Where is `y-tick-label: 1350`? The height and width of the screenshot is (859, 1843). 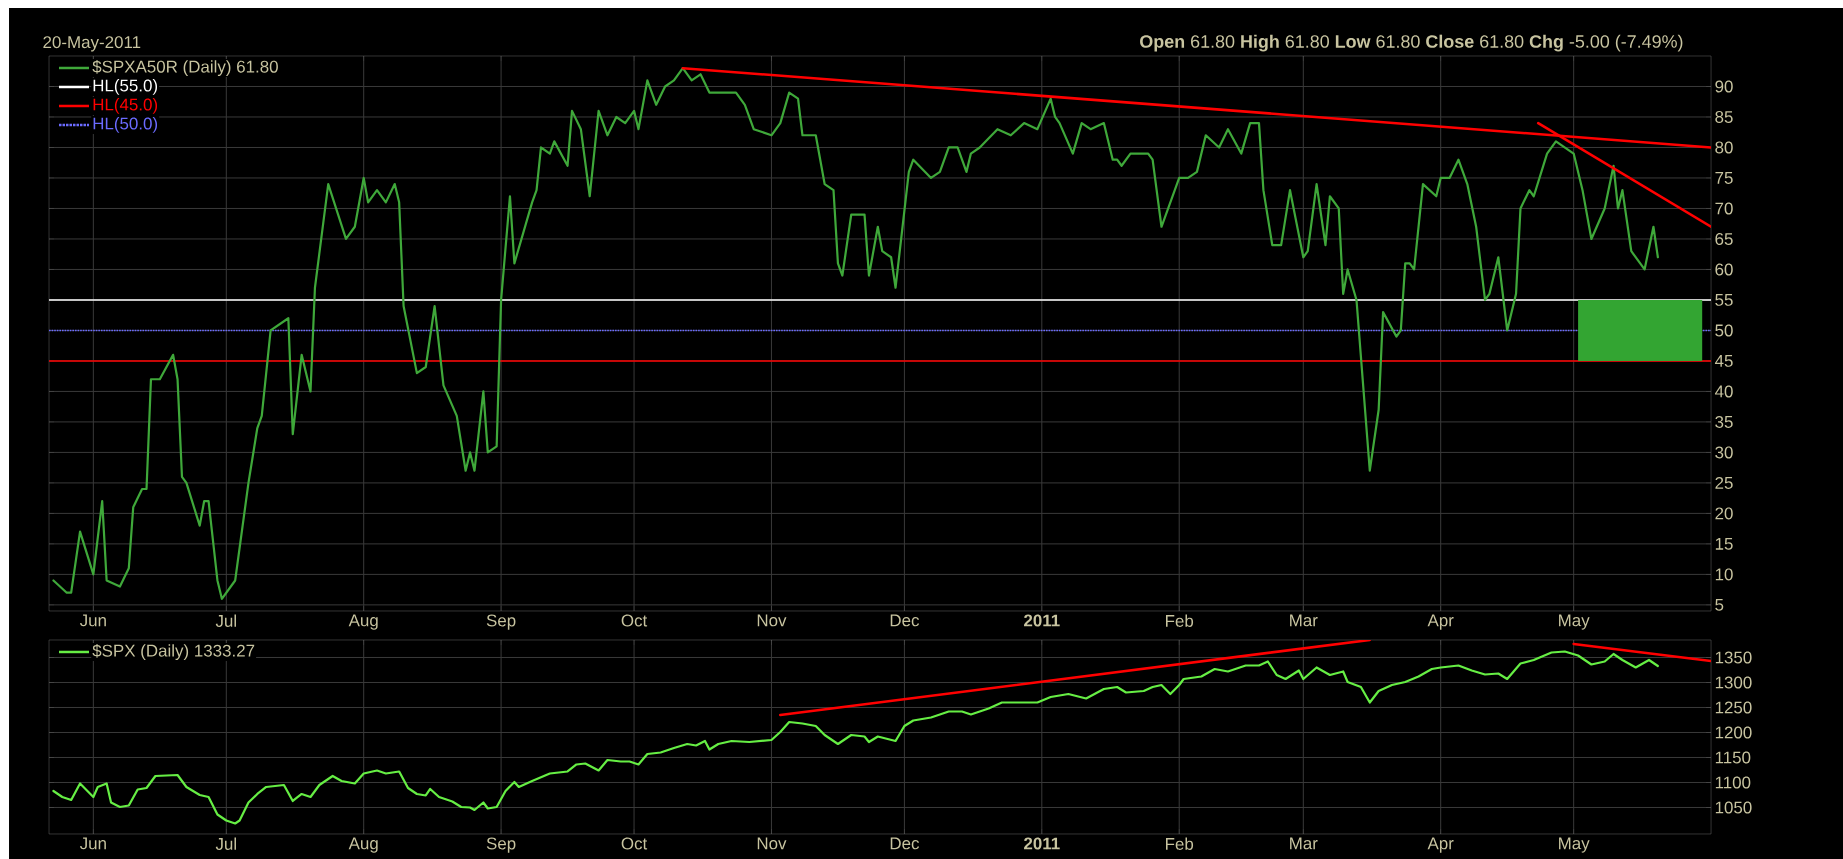
y-tick-label: 1350 is located at coordinates (1733, 657).